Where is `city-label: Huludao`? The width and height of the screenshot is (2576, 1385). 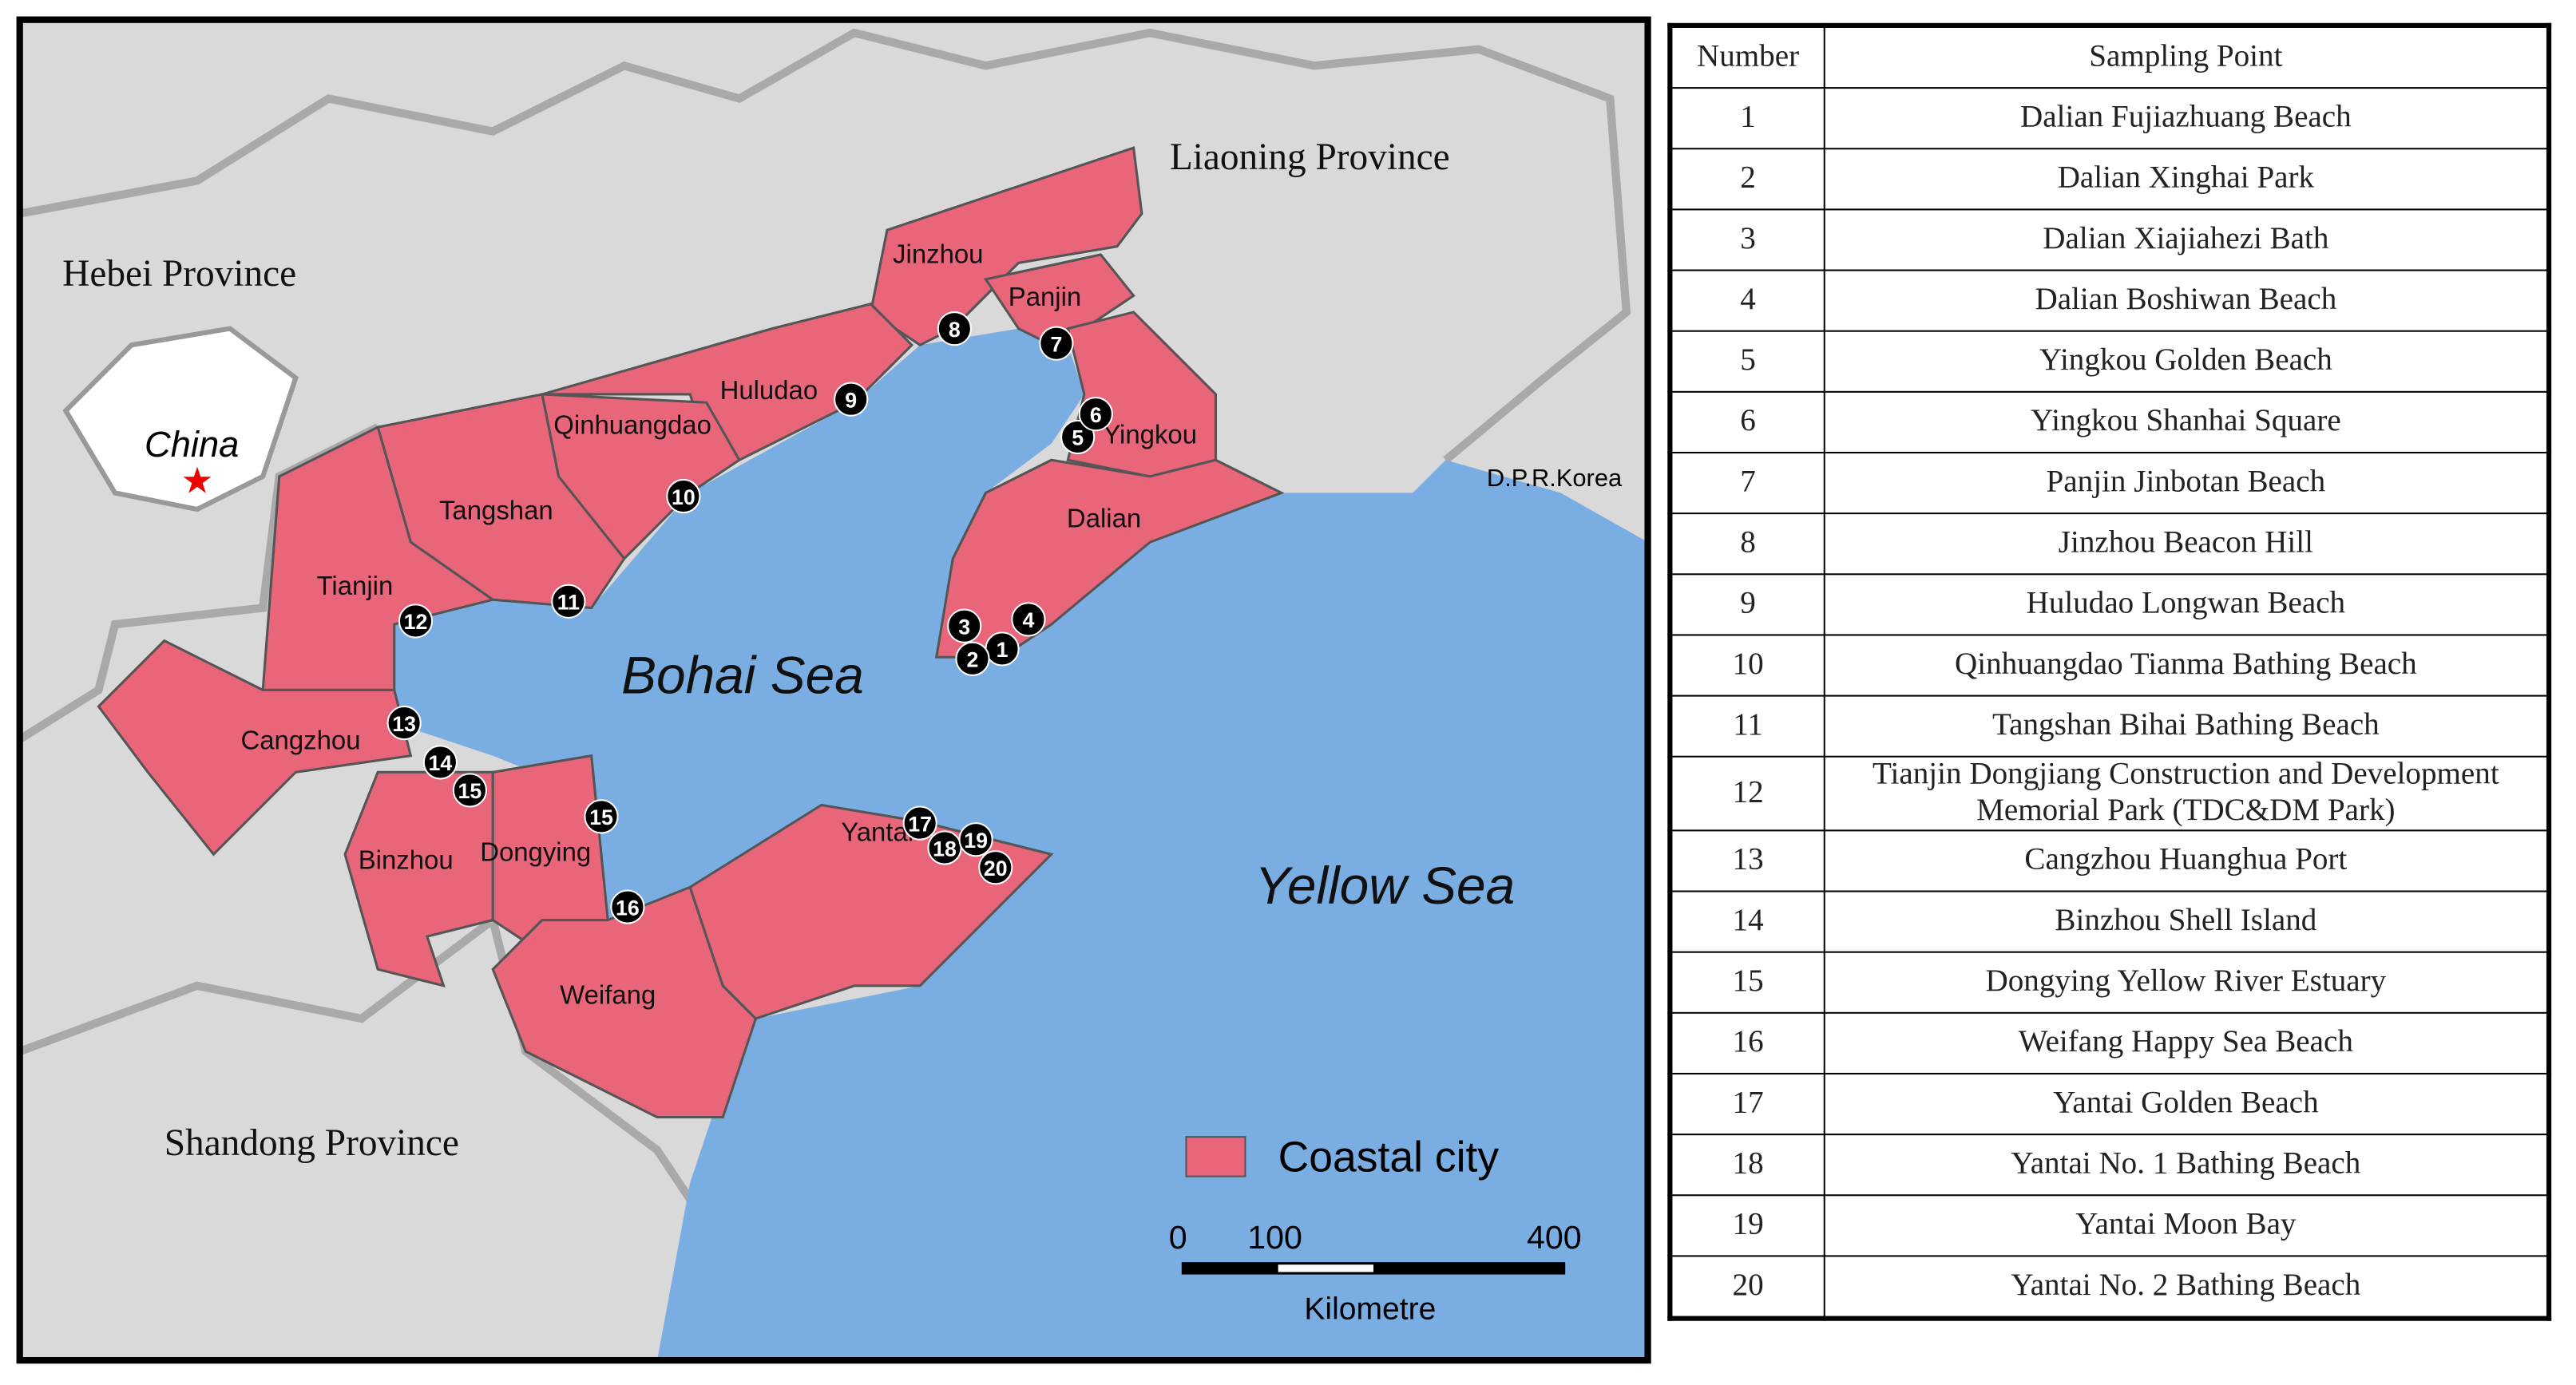 city-label: Huludao is located at coordinates (769, 390).